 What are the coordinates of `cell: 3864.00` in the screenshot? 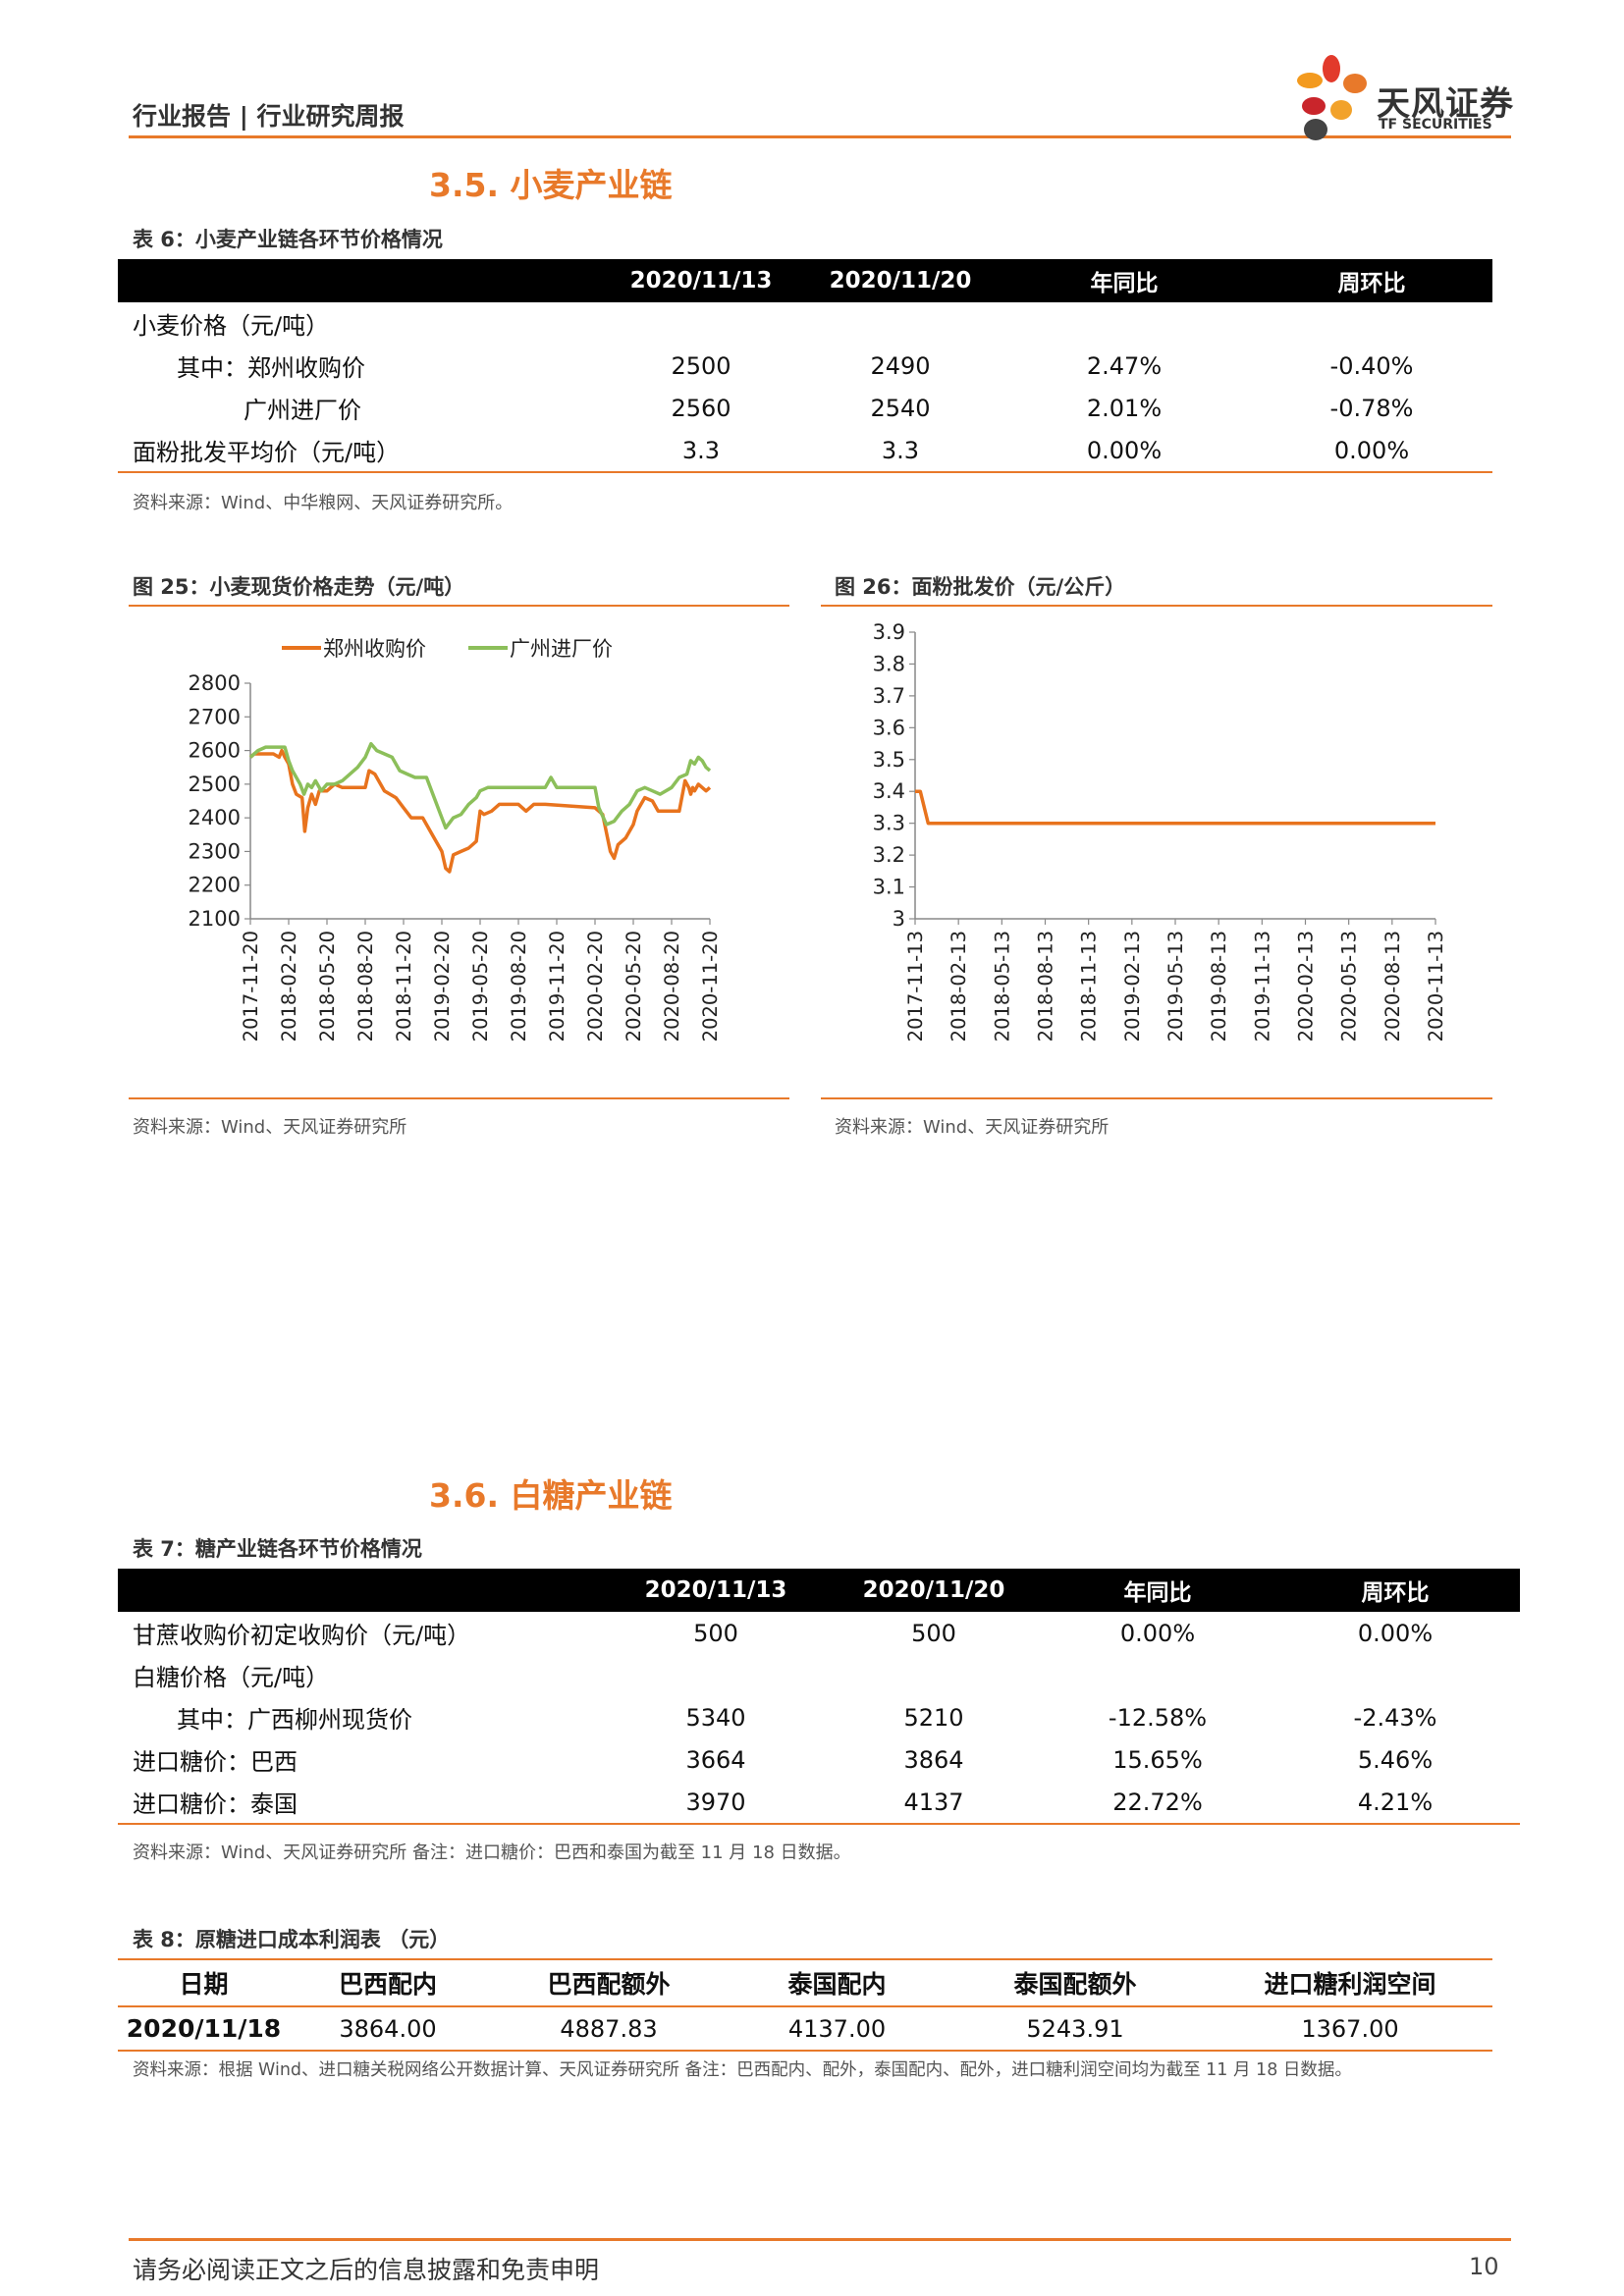 It's located at (388, 2029).